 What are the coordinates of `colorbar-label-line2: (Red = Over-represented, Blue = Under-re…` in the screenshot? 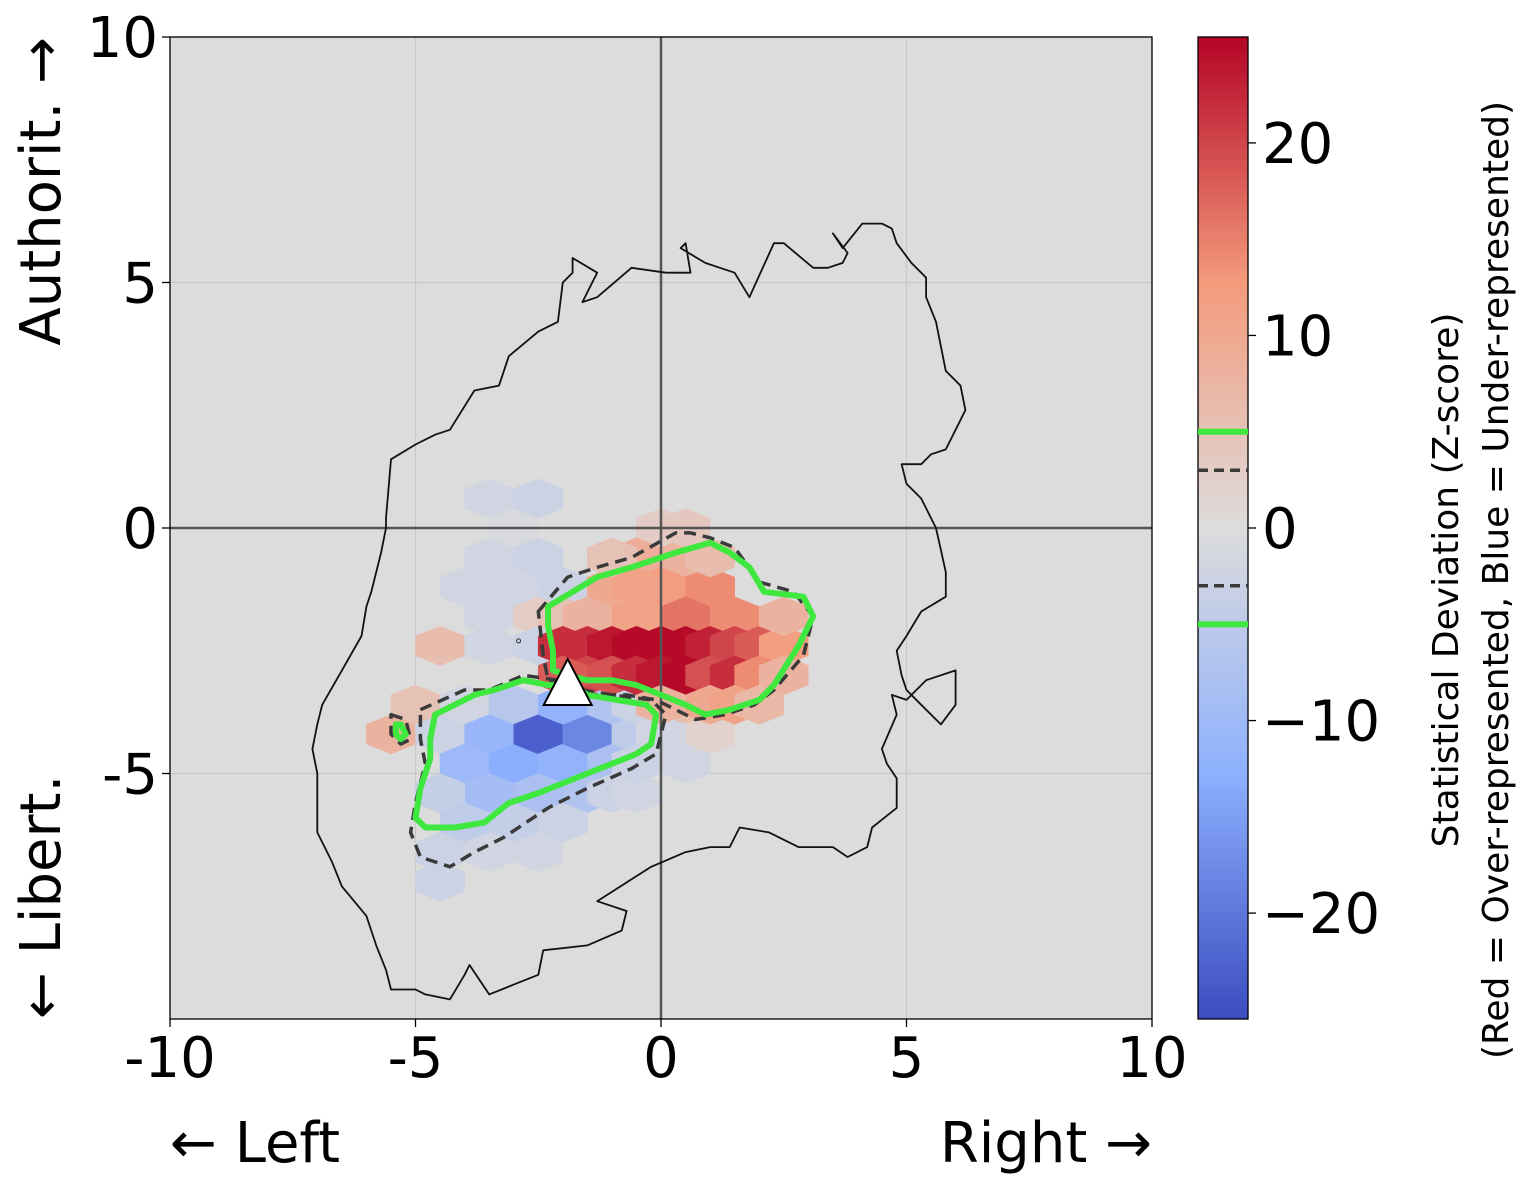 It's located at (1496, 580).